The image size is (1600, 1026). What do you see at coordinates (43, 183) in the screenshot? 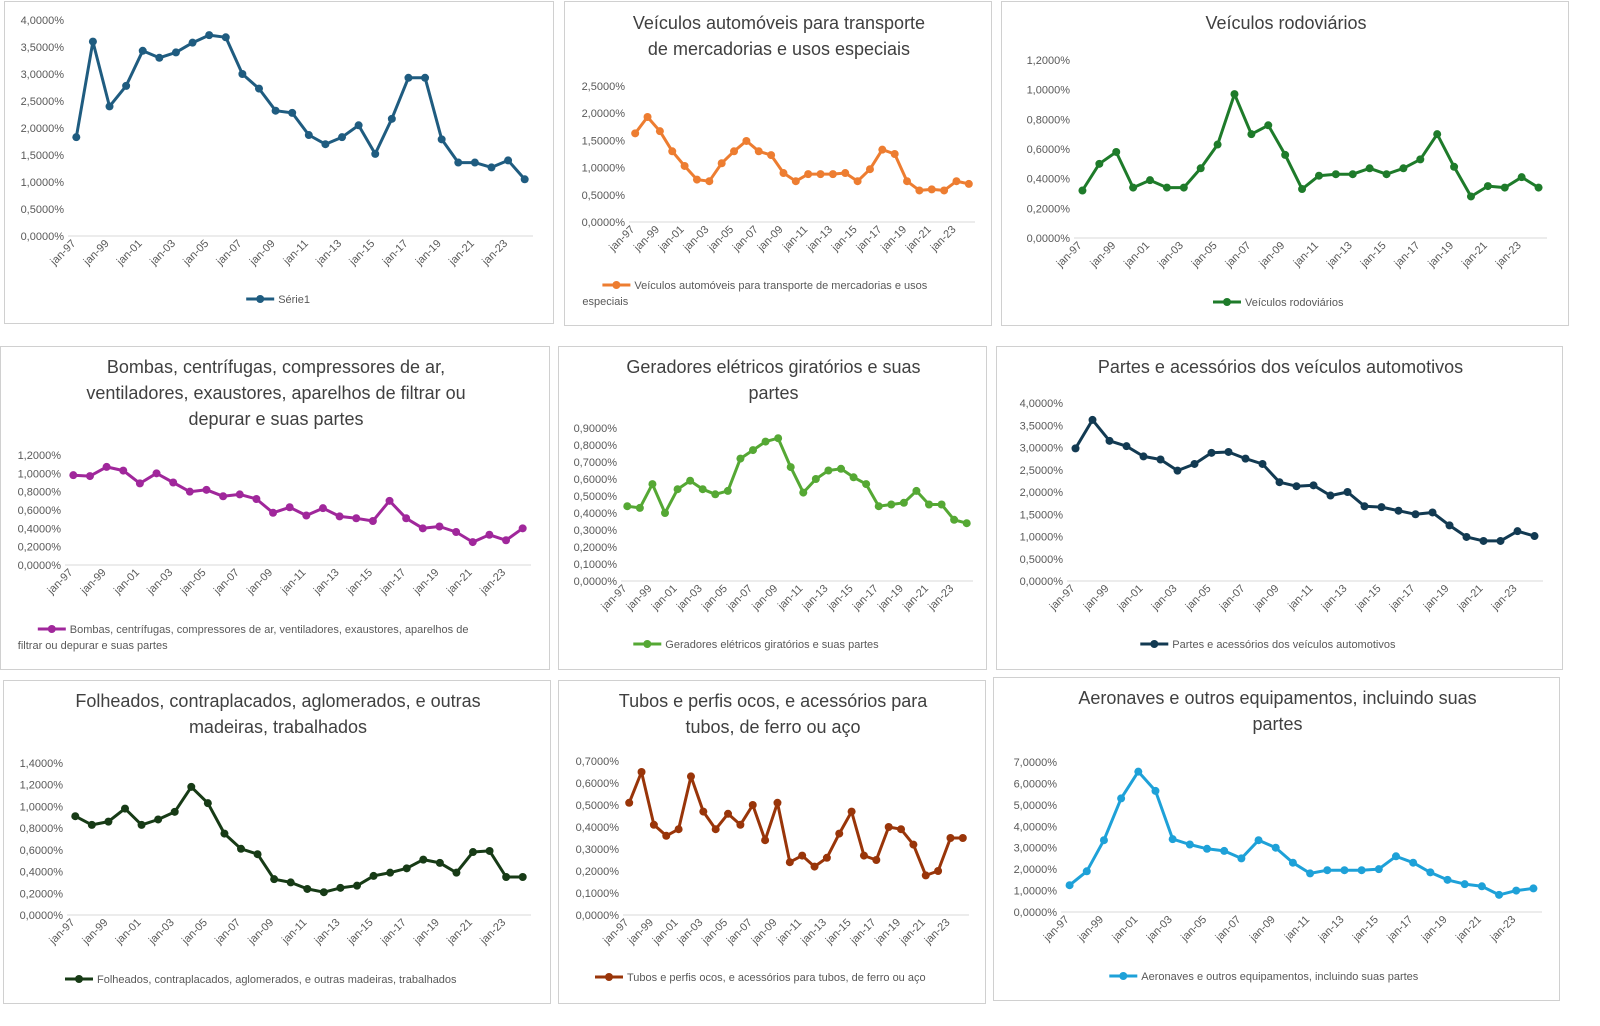
I see `y-tick-label: 1,0000%` at bounding box center [43, 183].